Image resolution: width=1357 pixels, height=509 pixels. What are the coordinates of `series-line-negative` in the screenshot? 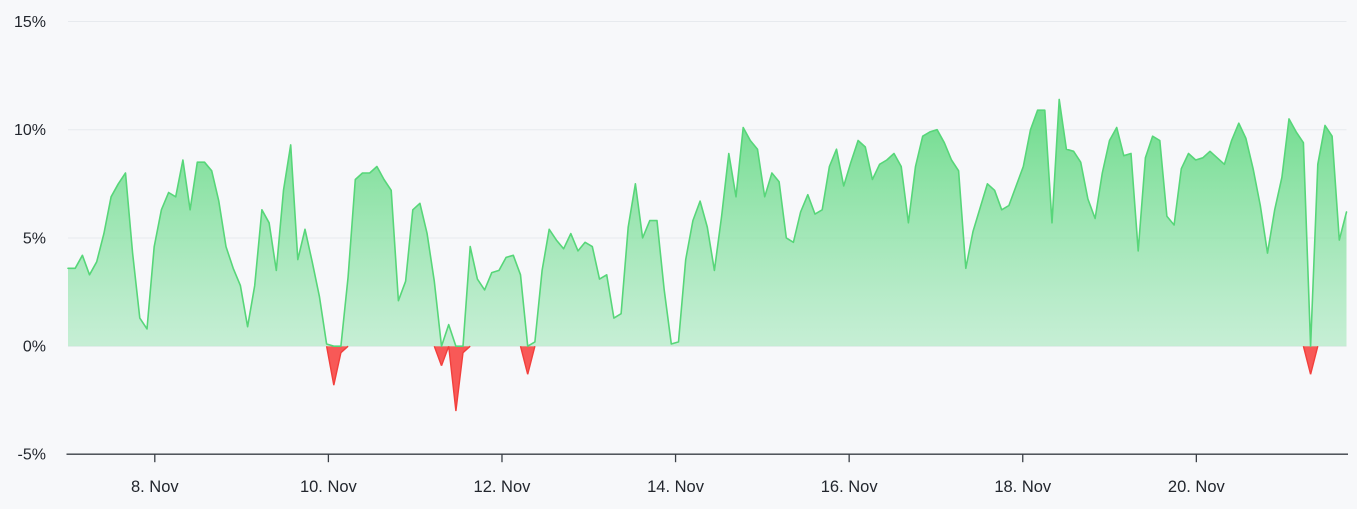 It's located at (822, 378).